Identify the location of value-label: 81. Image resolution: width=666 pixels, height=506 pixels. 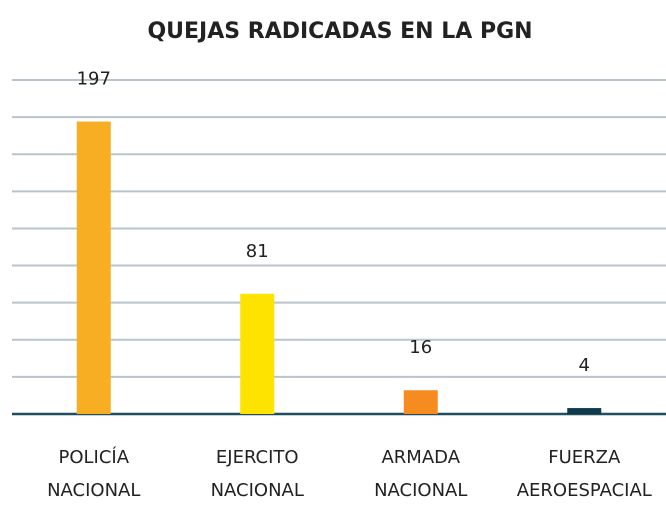
(257, 251).